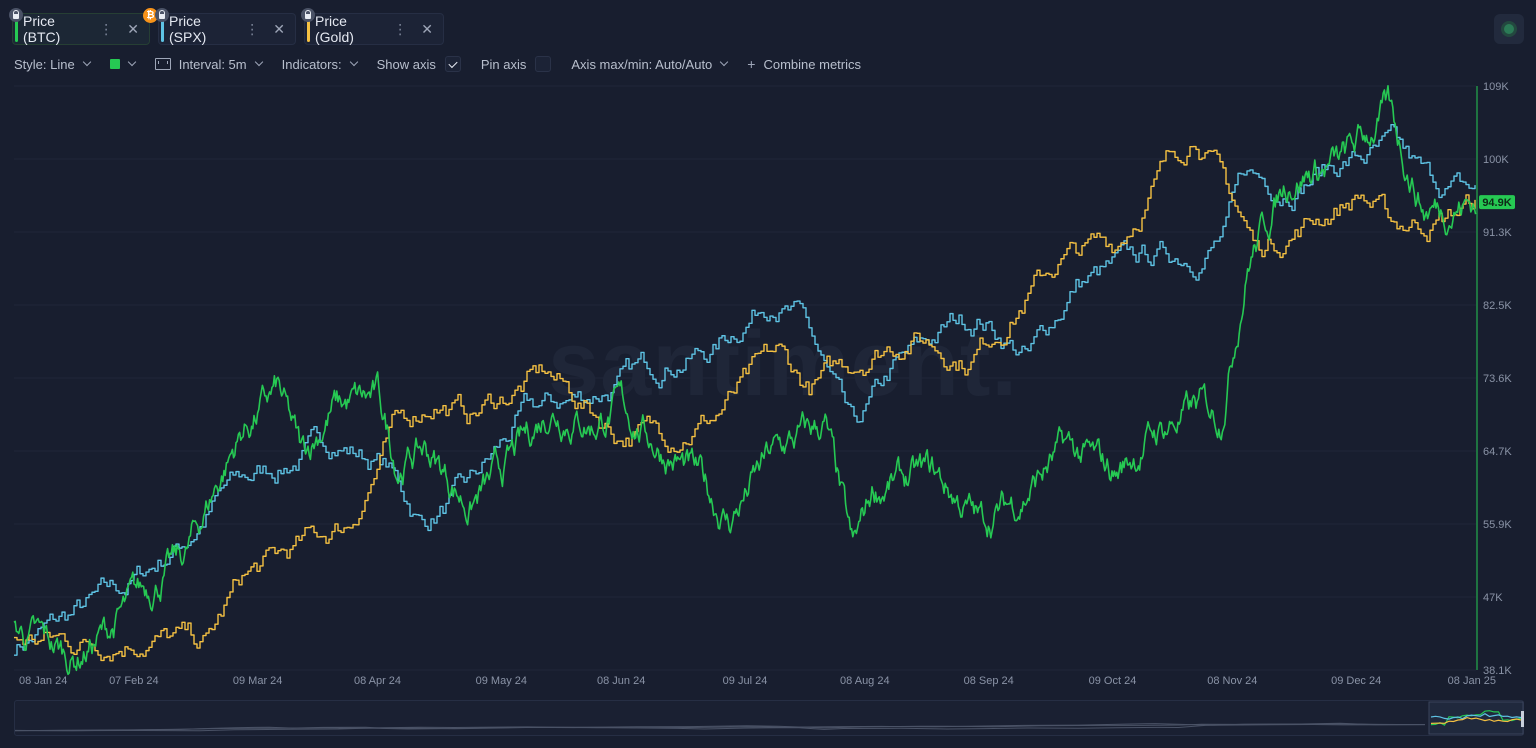 This screenshot has width=1536, height=748. I want to click on color-swatch, so click(114, 64).